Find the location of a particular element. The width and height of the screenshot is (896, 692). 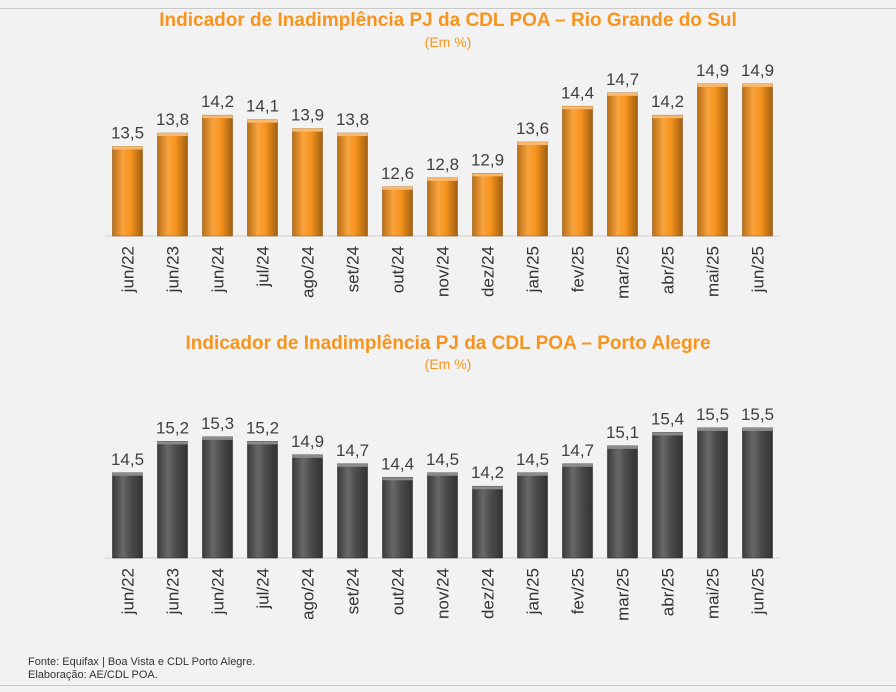

value-label: 12,8 is located at coordinates (442, 164).